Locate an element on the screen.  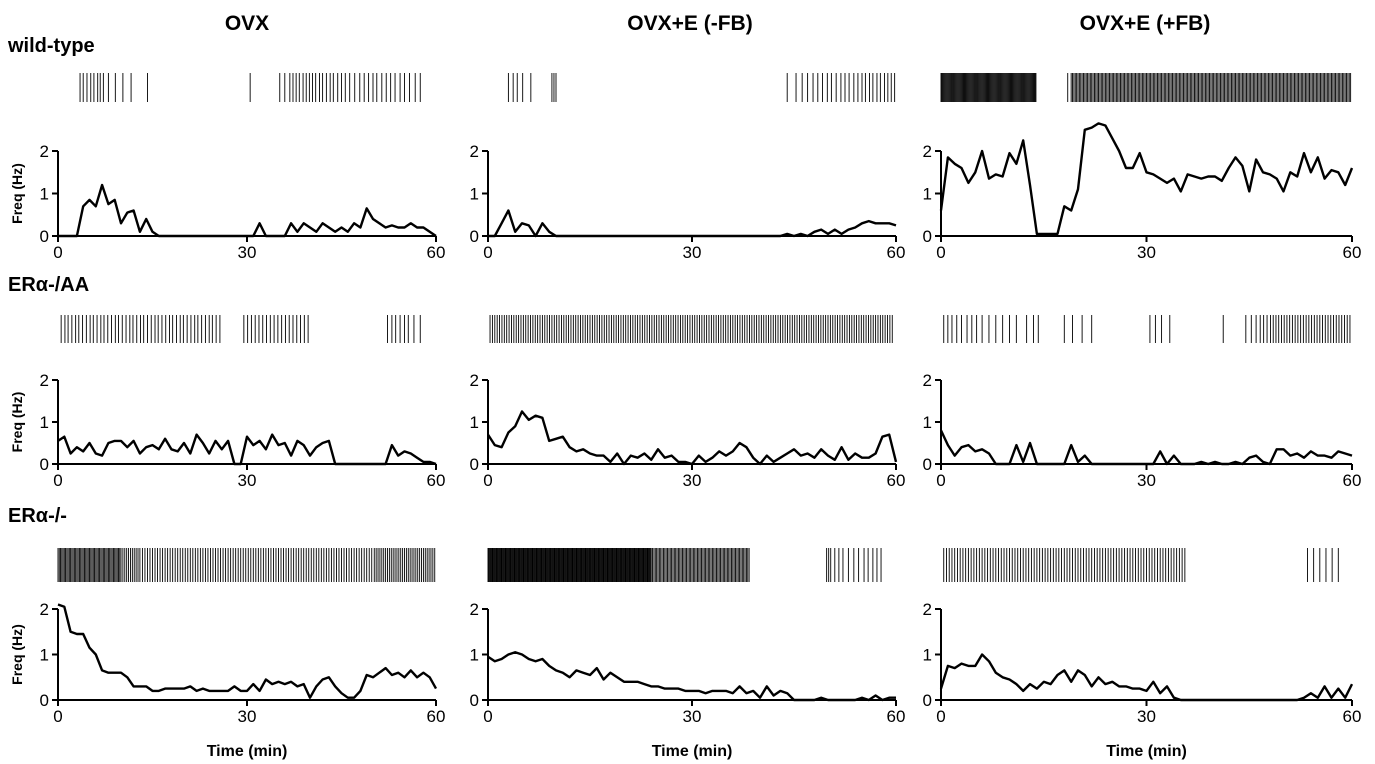
row-label-wild-type: wild-type is located at coordinates (51, 46).